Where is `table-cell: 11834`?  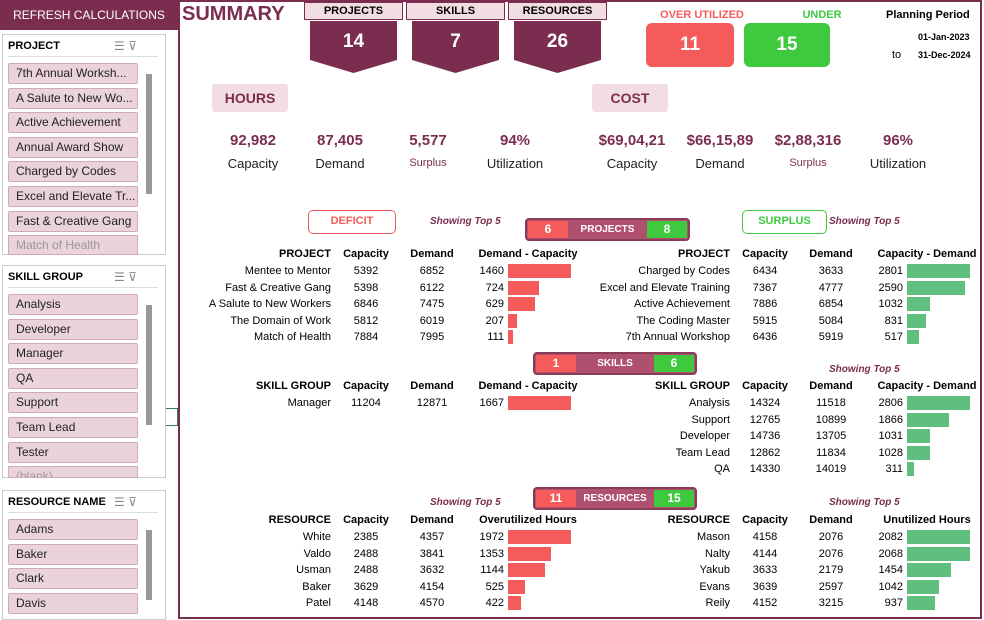
table-cell: 11834 is located at coordinates (831, 452).